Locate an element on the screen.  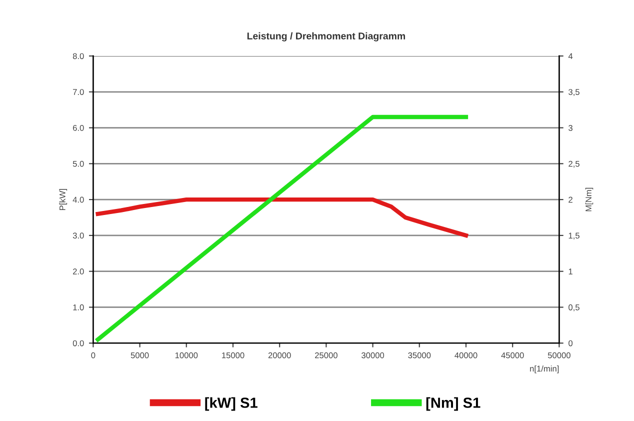
legend-label: [kW] S1 is located at coordinates (231, 404).